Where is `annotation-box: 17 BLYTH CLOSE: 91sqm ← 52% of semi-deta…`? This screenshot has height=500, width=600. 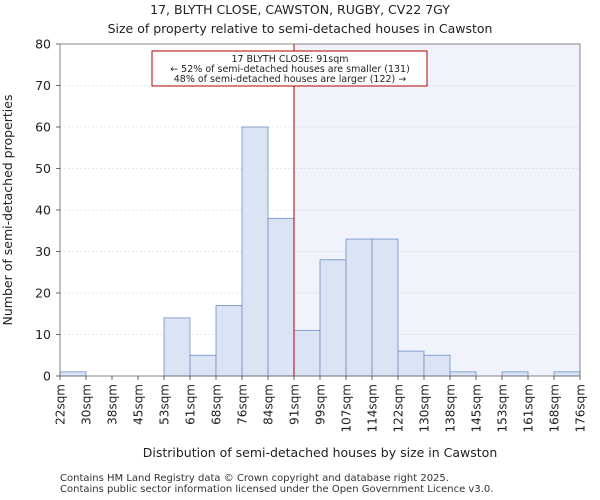
annotation-box: 17 BLYTH CLOSE: 91sqm ← 52% of semi-deta… is located at coordinates (289, 68).